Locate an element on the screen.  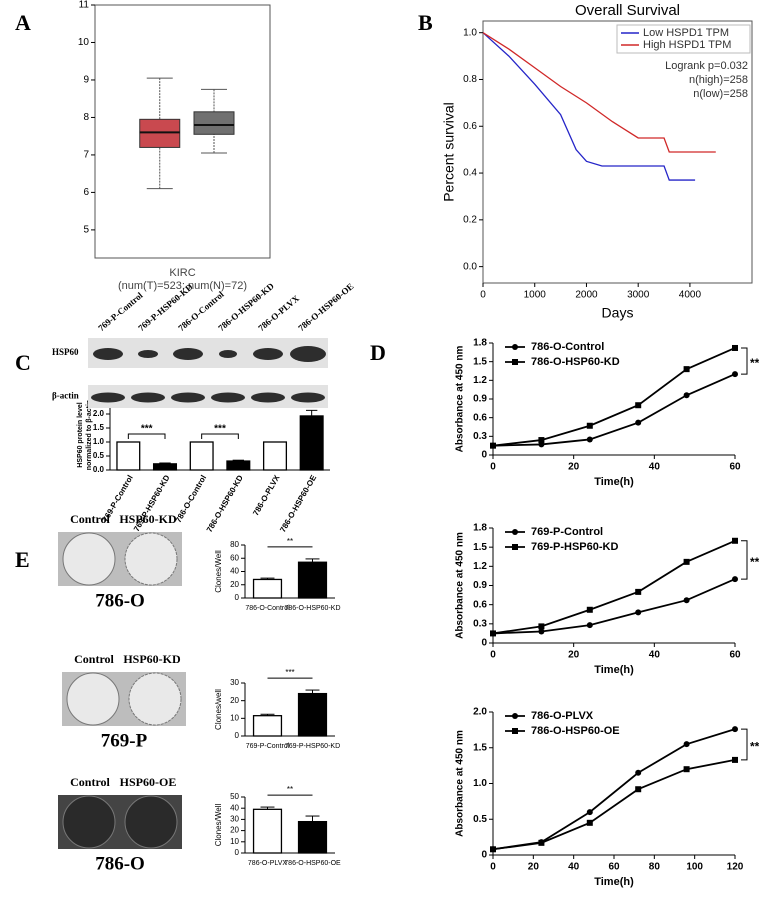
panel-letter: B is located at coordinates (425, 22).